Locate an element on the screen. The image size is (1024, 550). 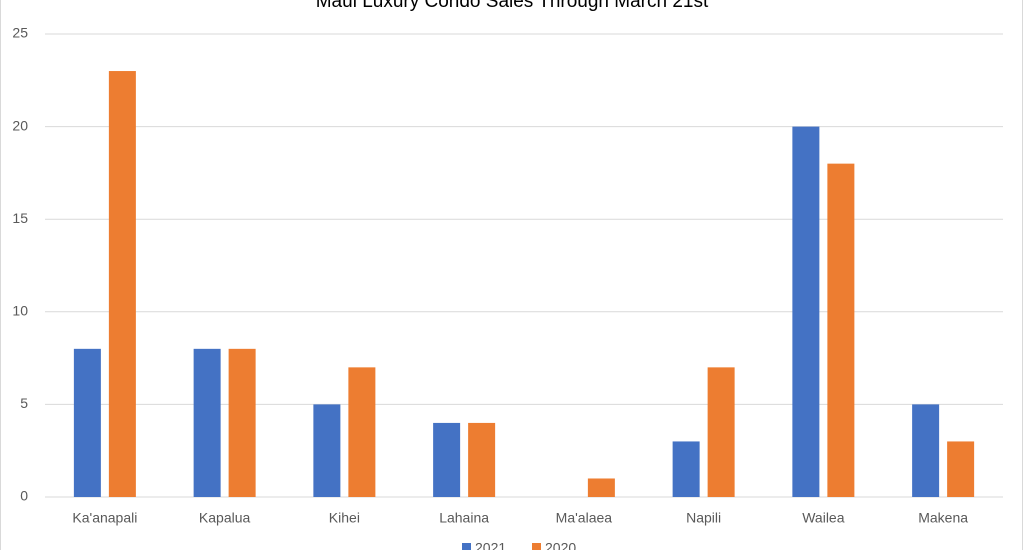
y-tick-label: 15 is located at coordinates (20, 218).